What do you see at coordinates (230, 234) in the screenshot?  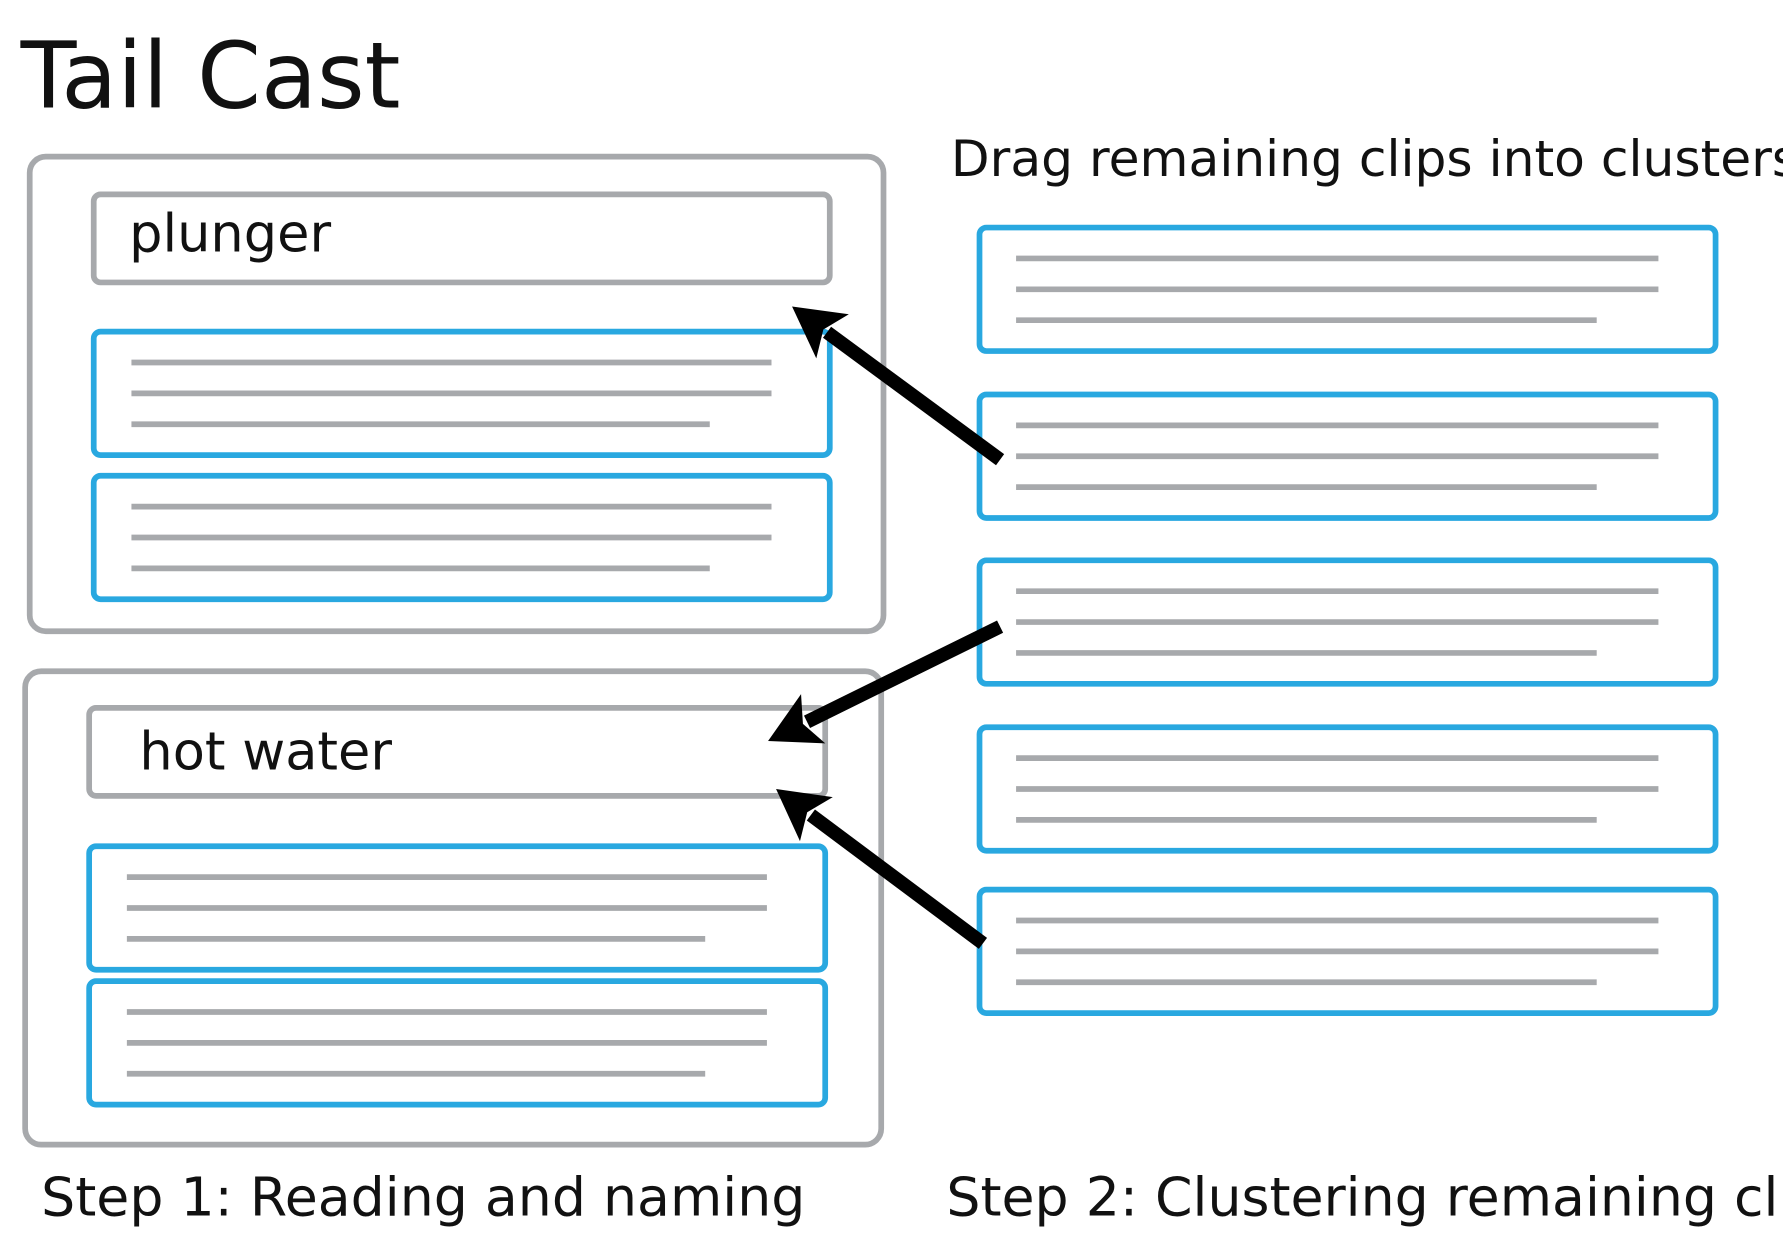 I see `cluster-label: plunger` at bounding box center [230, 234].